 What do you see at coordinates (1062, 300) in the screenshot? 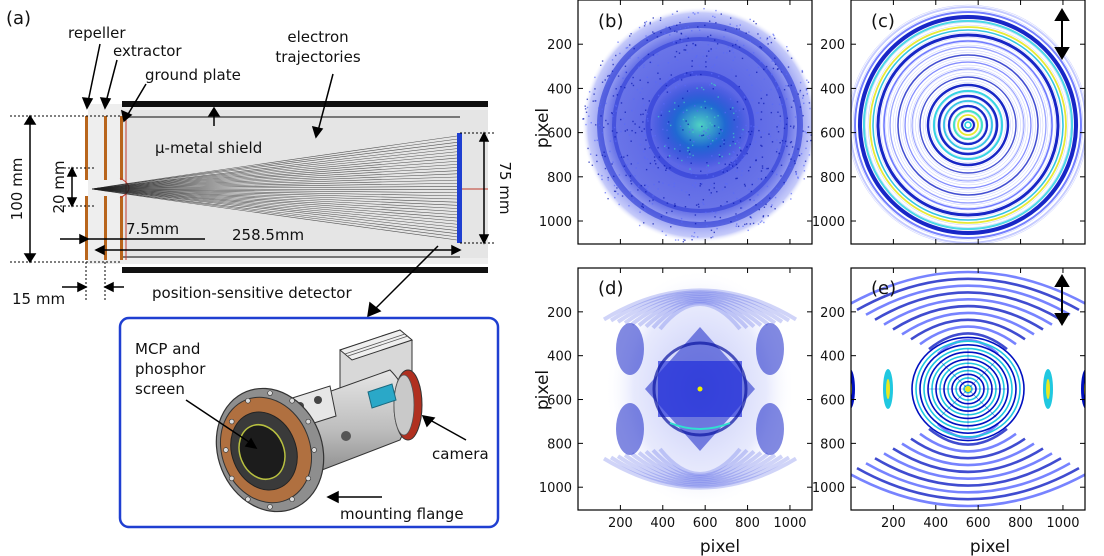
I see `polarization-arrow-e` at bounding box center [1062, 300].